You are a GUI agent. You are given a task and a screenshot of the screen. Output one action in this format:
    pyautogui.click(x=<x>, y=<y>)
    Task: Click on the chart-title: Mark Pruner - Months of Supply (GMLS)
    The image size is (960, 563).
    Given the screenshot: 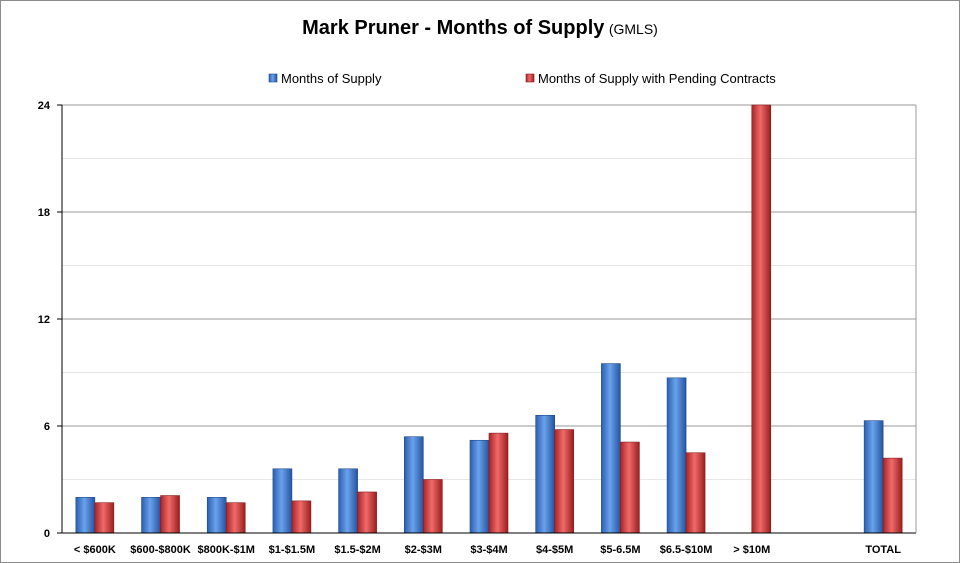 What is the action you would take?
    pyautogui.click(x=480, y=28)
    